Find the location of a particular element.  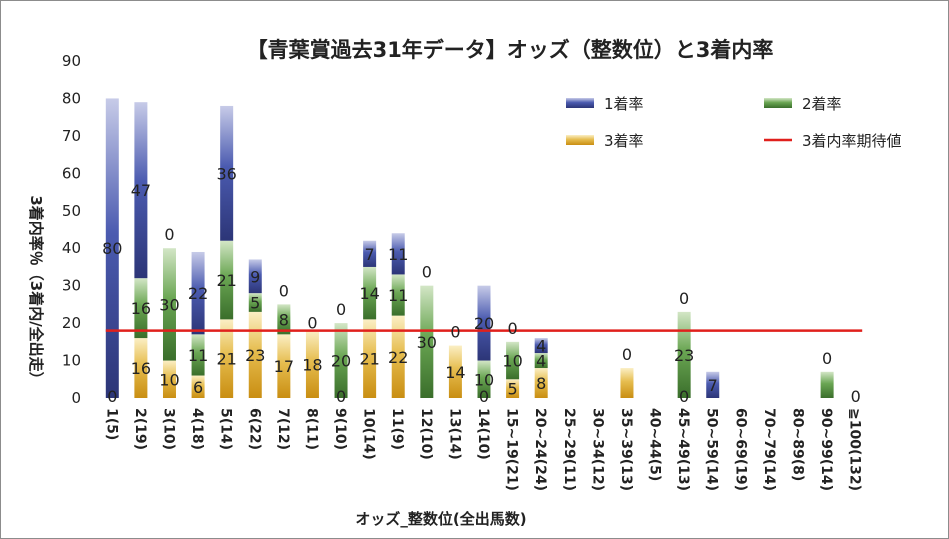

x-tick-label: 1(5) is located at coordinates (111, 424).